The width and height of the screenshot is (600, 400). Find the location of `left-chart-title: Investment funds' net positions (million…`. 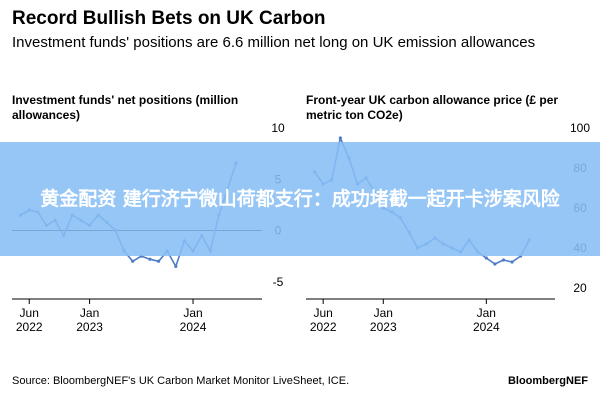

left-chart-title: Investment funds' net positions (million… is located at coordinates (125, 107).